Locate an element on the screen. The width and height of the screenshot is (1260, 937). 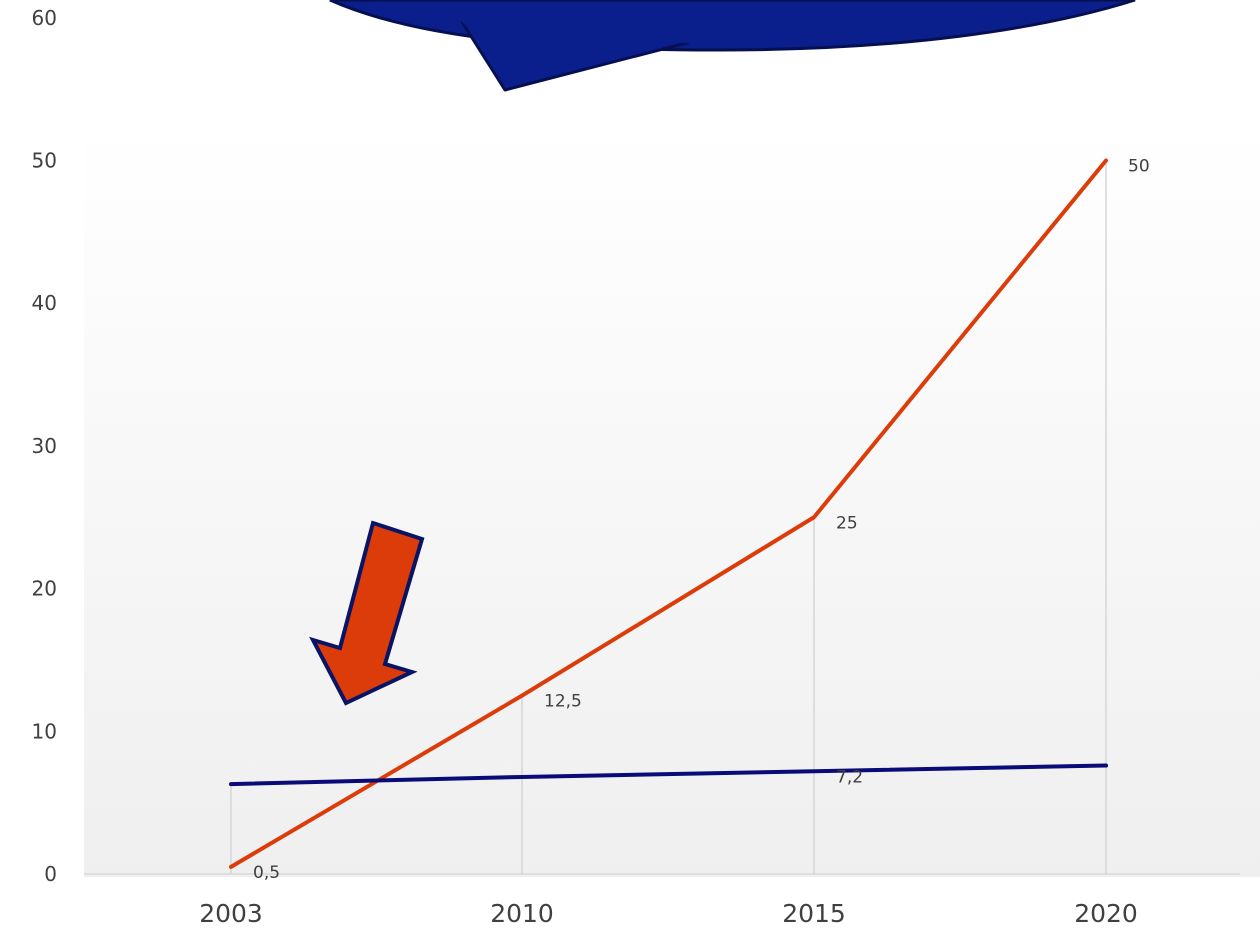
x-tick-label: 2020 is located at coordinates (1106, 913).